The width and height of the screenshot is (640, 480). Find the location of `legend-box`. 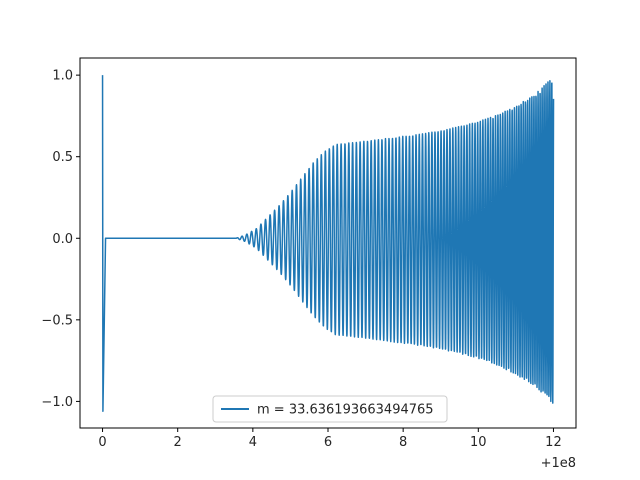

legend-box is located at coordinates (330, 409).